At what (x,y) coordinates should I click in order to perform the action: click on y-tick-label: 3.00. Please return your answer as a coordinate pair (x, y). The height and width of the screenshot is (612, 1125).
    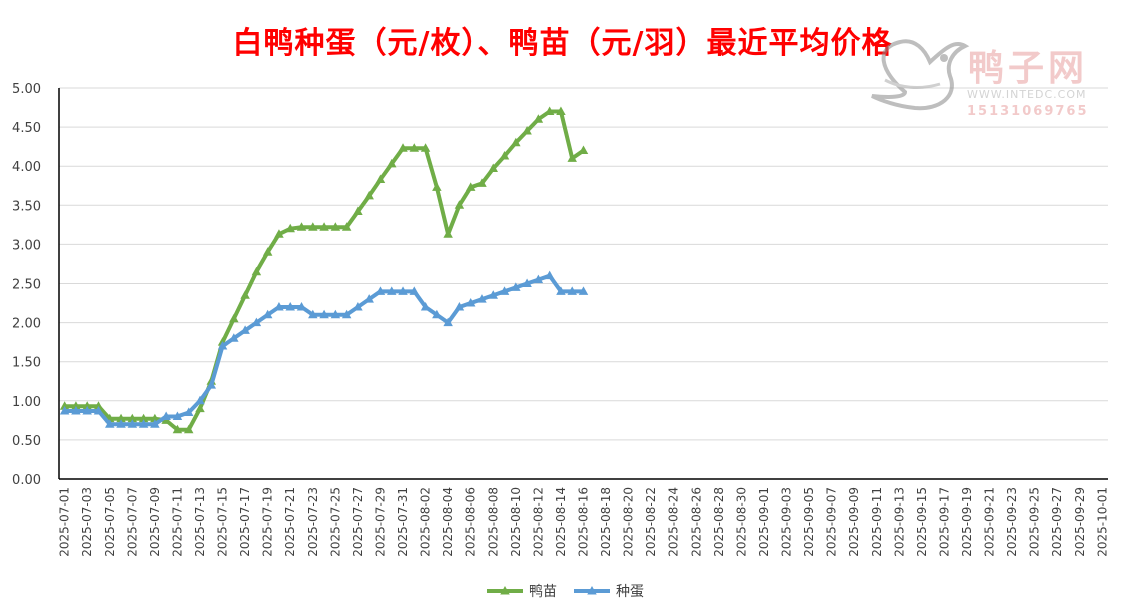
    Looking at the image, I should click on (26, 245).